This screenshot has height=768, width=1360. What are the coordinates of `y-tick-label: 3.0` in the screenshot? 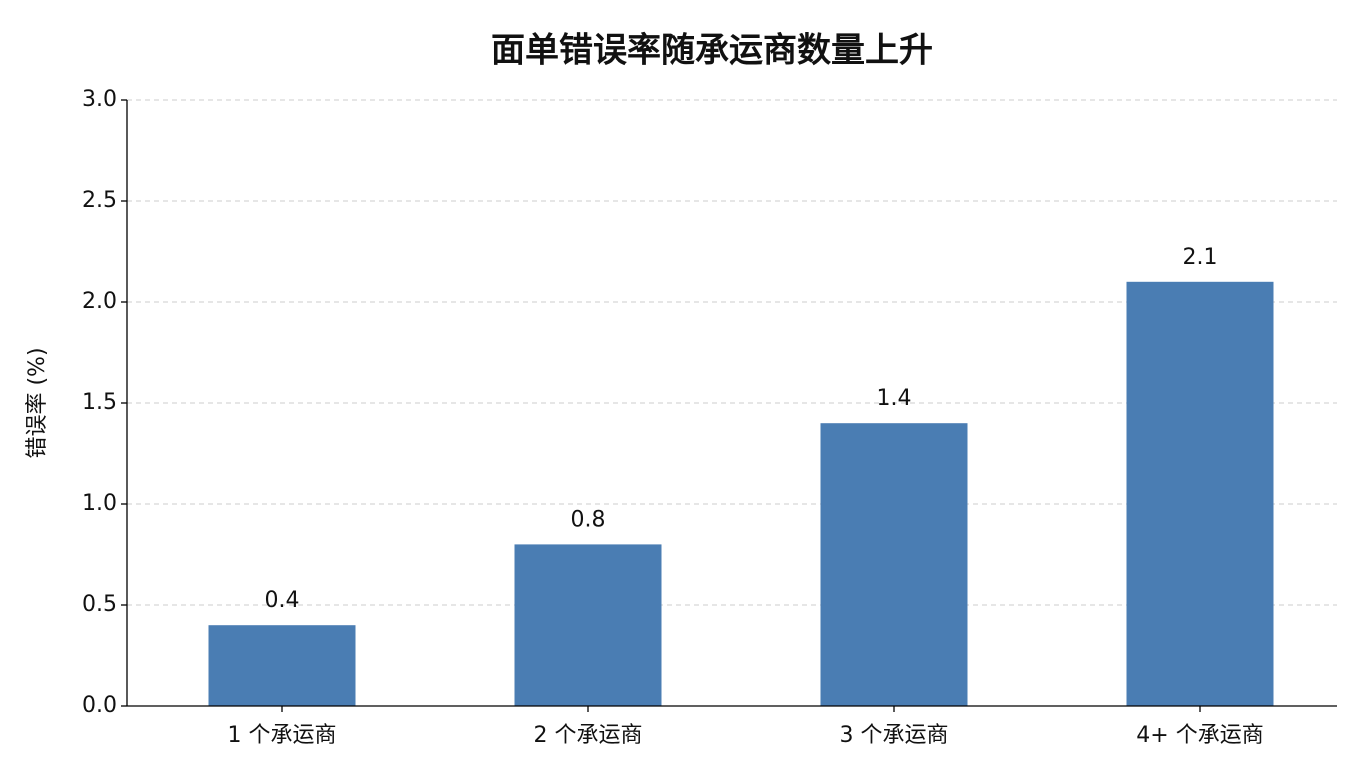 It's located at (99, 99).